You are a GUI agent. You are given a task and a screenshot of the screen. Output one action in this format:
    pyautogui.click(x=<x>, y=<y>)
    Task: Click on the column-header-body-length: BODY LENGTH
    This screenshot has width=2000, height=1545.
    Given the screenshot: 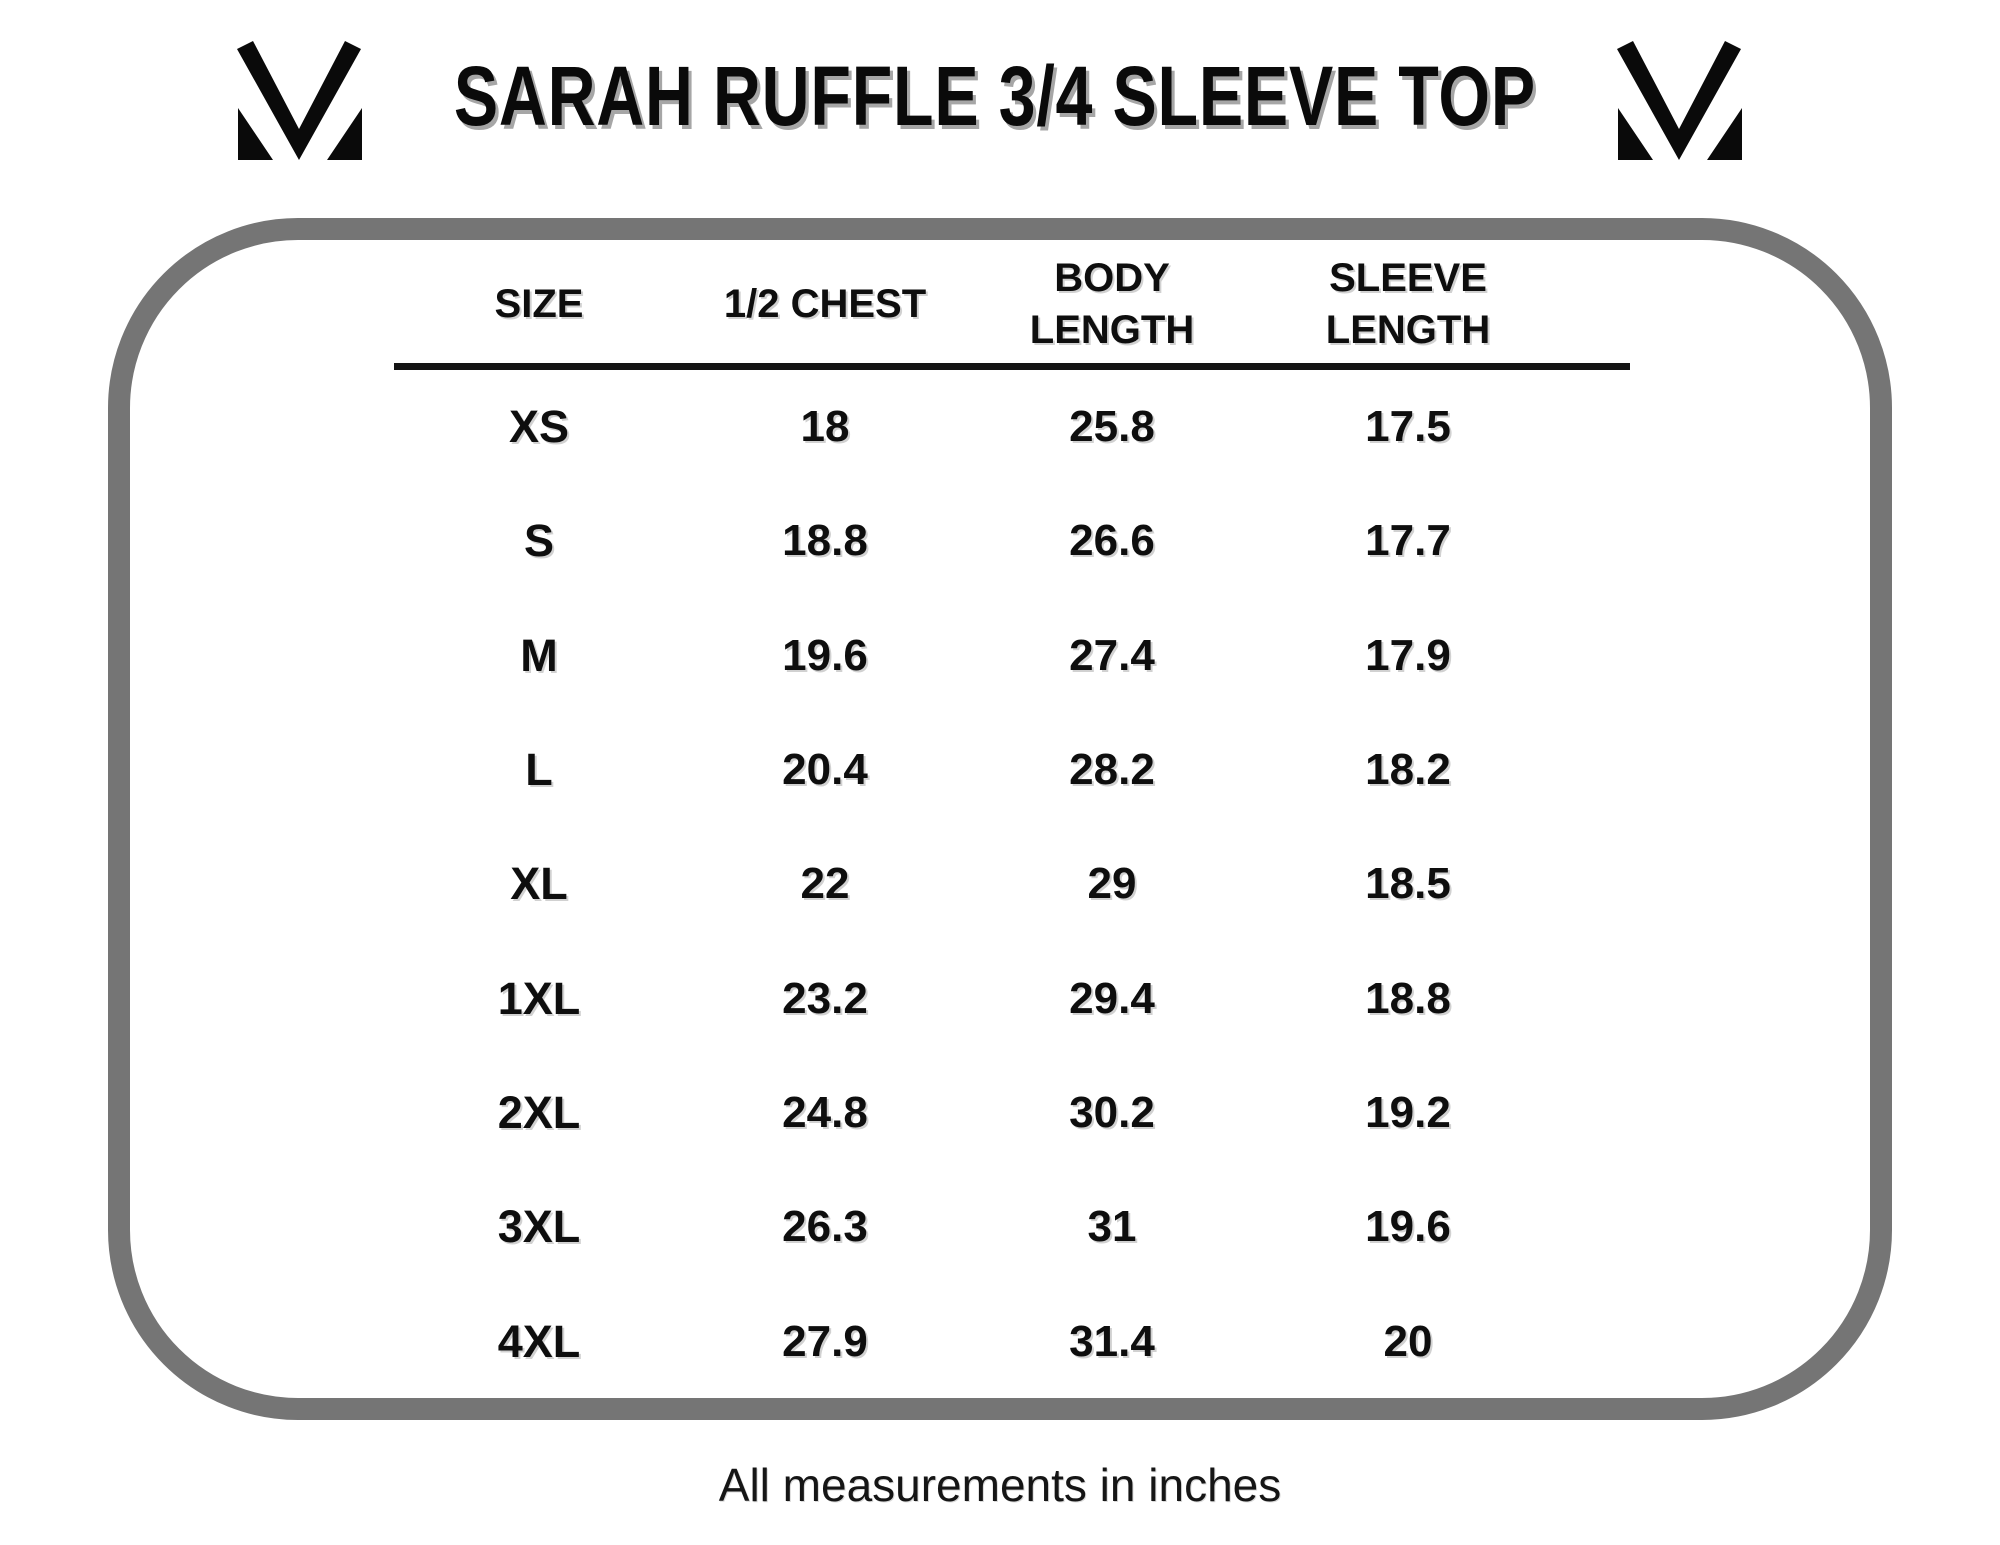 What is the action you would take?
    pyautogui.click(x=1112, y=304)
    